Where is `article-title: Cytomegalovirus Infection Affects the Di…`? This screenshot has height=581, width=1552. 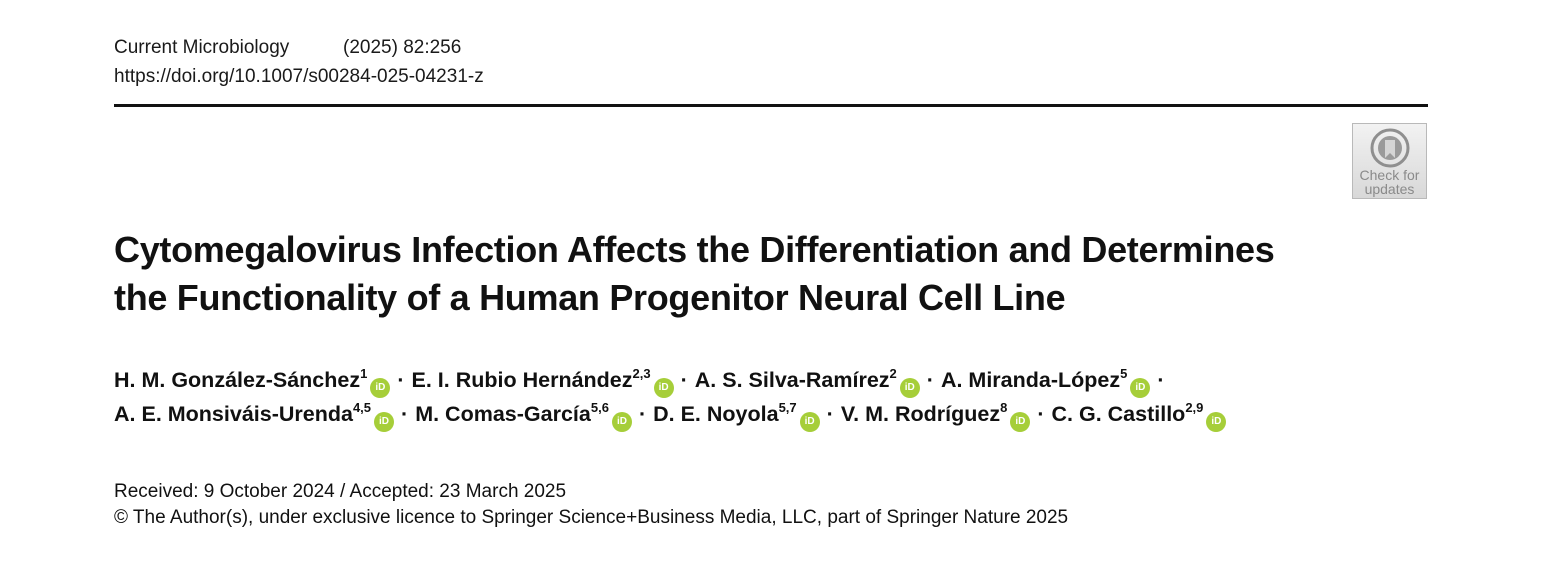
article-title: Cytomegalovirus Infection Affects the Di… is located at coordinates (739, 274).